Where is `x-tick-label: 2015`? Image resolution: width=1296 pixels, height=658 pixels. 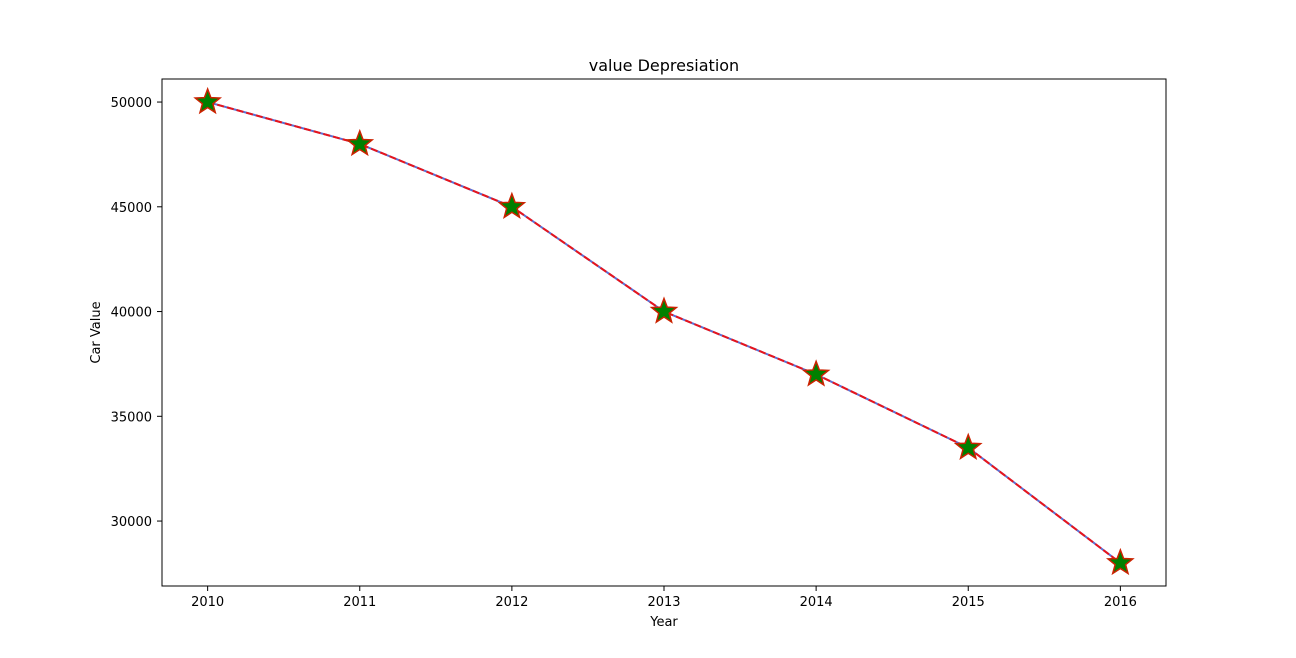
x-tick-label: 2015 is located at coordinates (968, 602).